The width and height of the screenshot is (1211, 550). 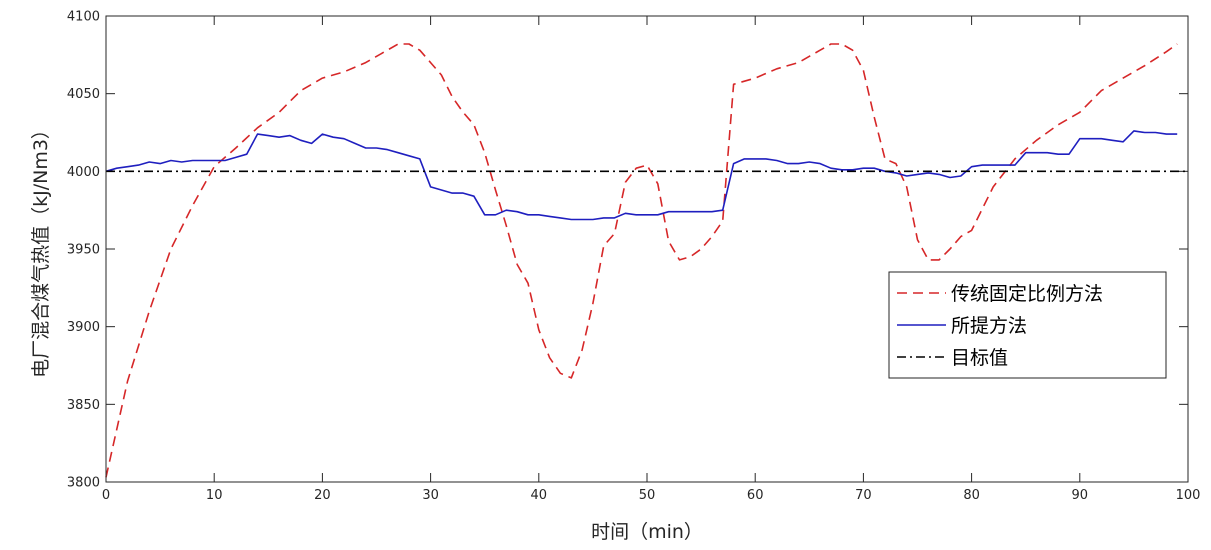 I want to click on y-tick-label-1: 3850, so click(x=83, y=405).